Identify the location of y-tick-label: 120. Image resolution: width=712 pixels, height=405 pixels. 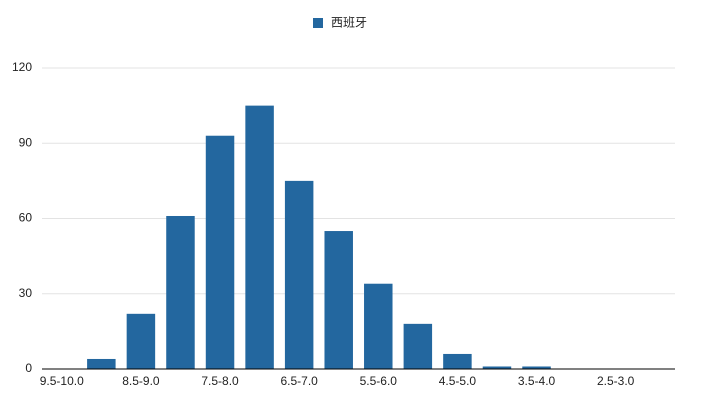
(22, 67).